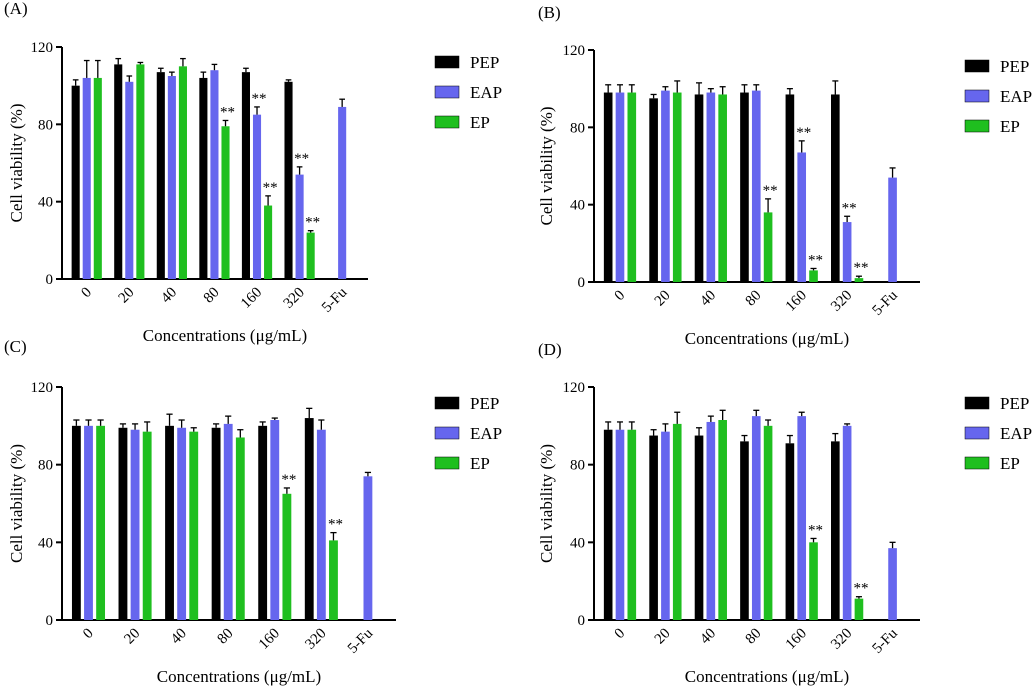 The image size is (1034, 686). I want to click on legend-label-eap: EAP, so click(486, 92).